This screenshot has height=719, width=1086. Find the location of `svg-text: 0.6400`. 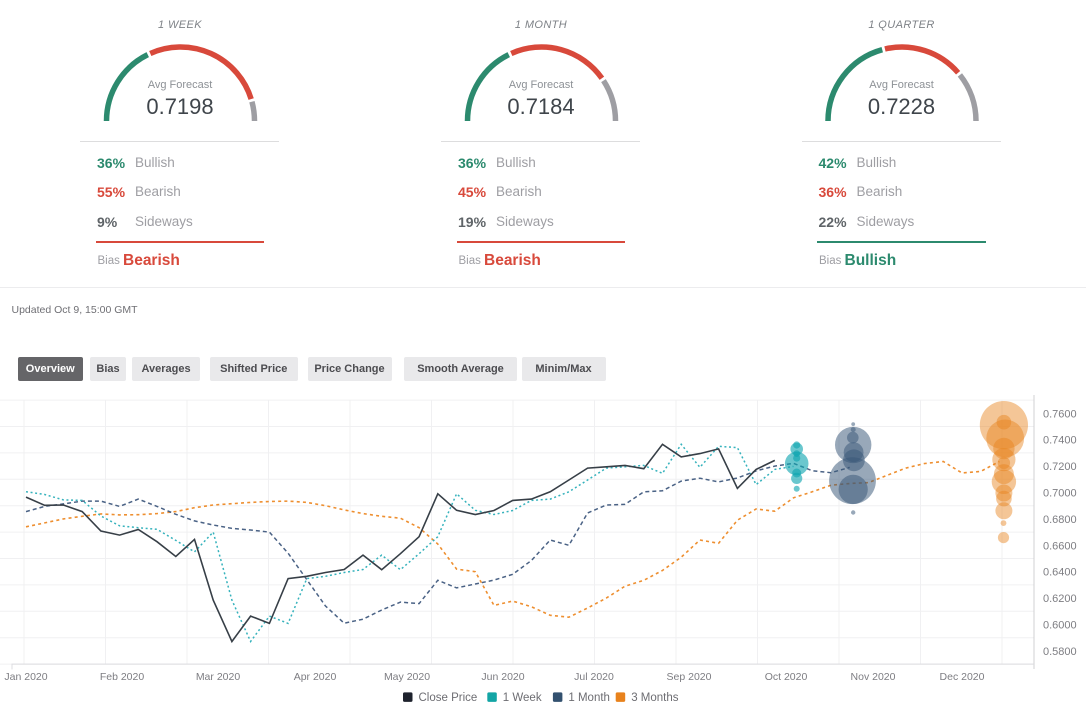

svg-text: 0.6400 is located at coordinates (1060, 573).